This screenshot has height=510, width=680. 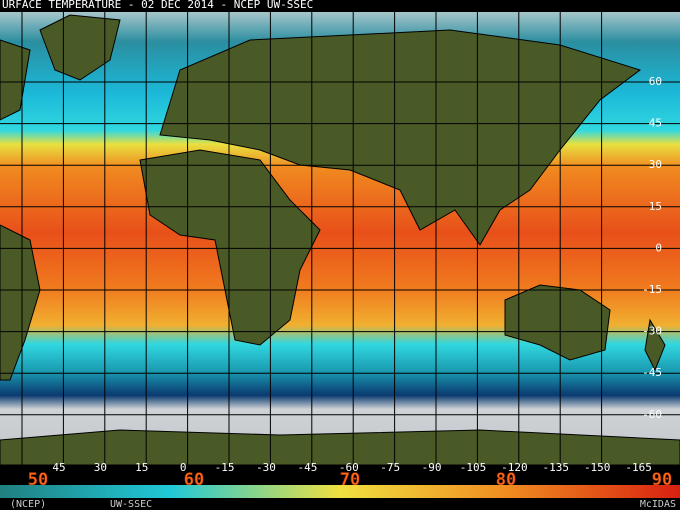 What do you see at coordinates (307, 467) in the screenshot?
I see `lon-label: -45` at bounding box center [307, 467].